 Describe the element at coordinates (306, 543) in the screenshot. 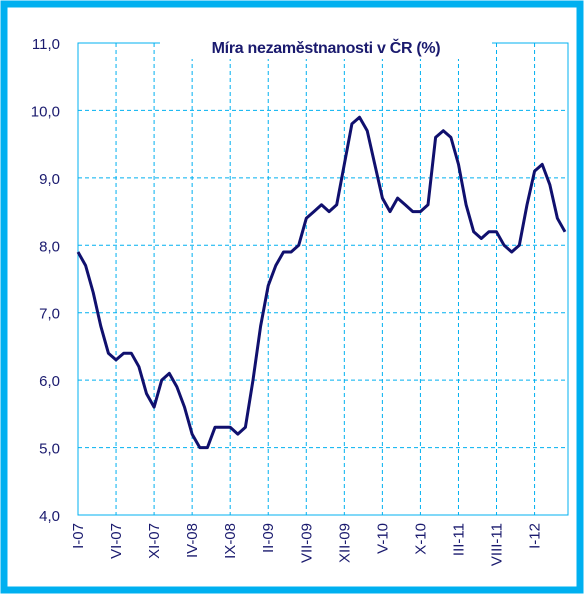

I see `x-tick-label: VII-09` at that location.